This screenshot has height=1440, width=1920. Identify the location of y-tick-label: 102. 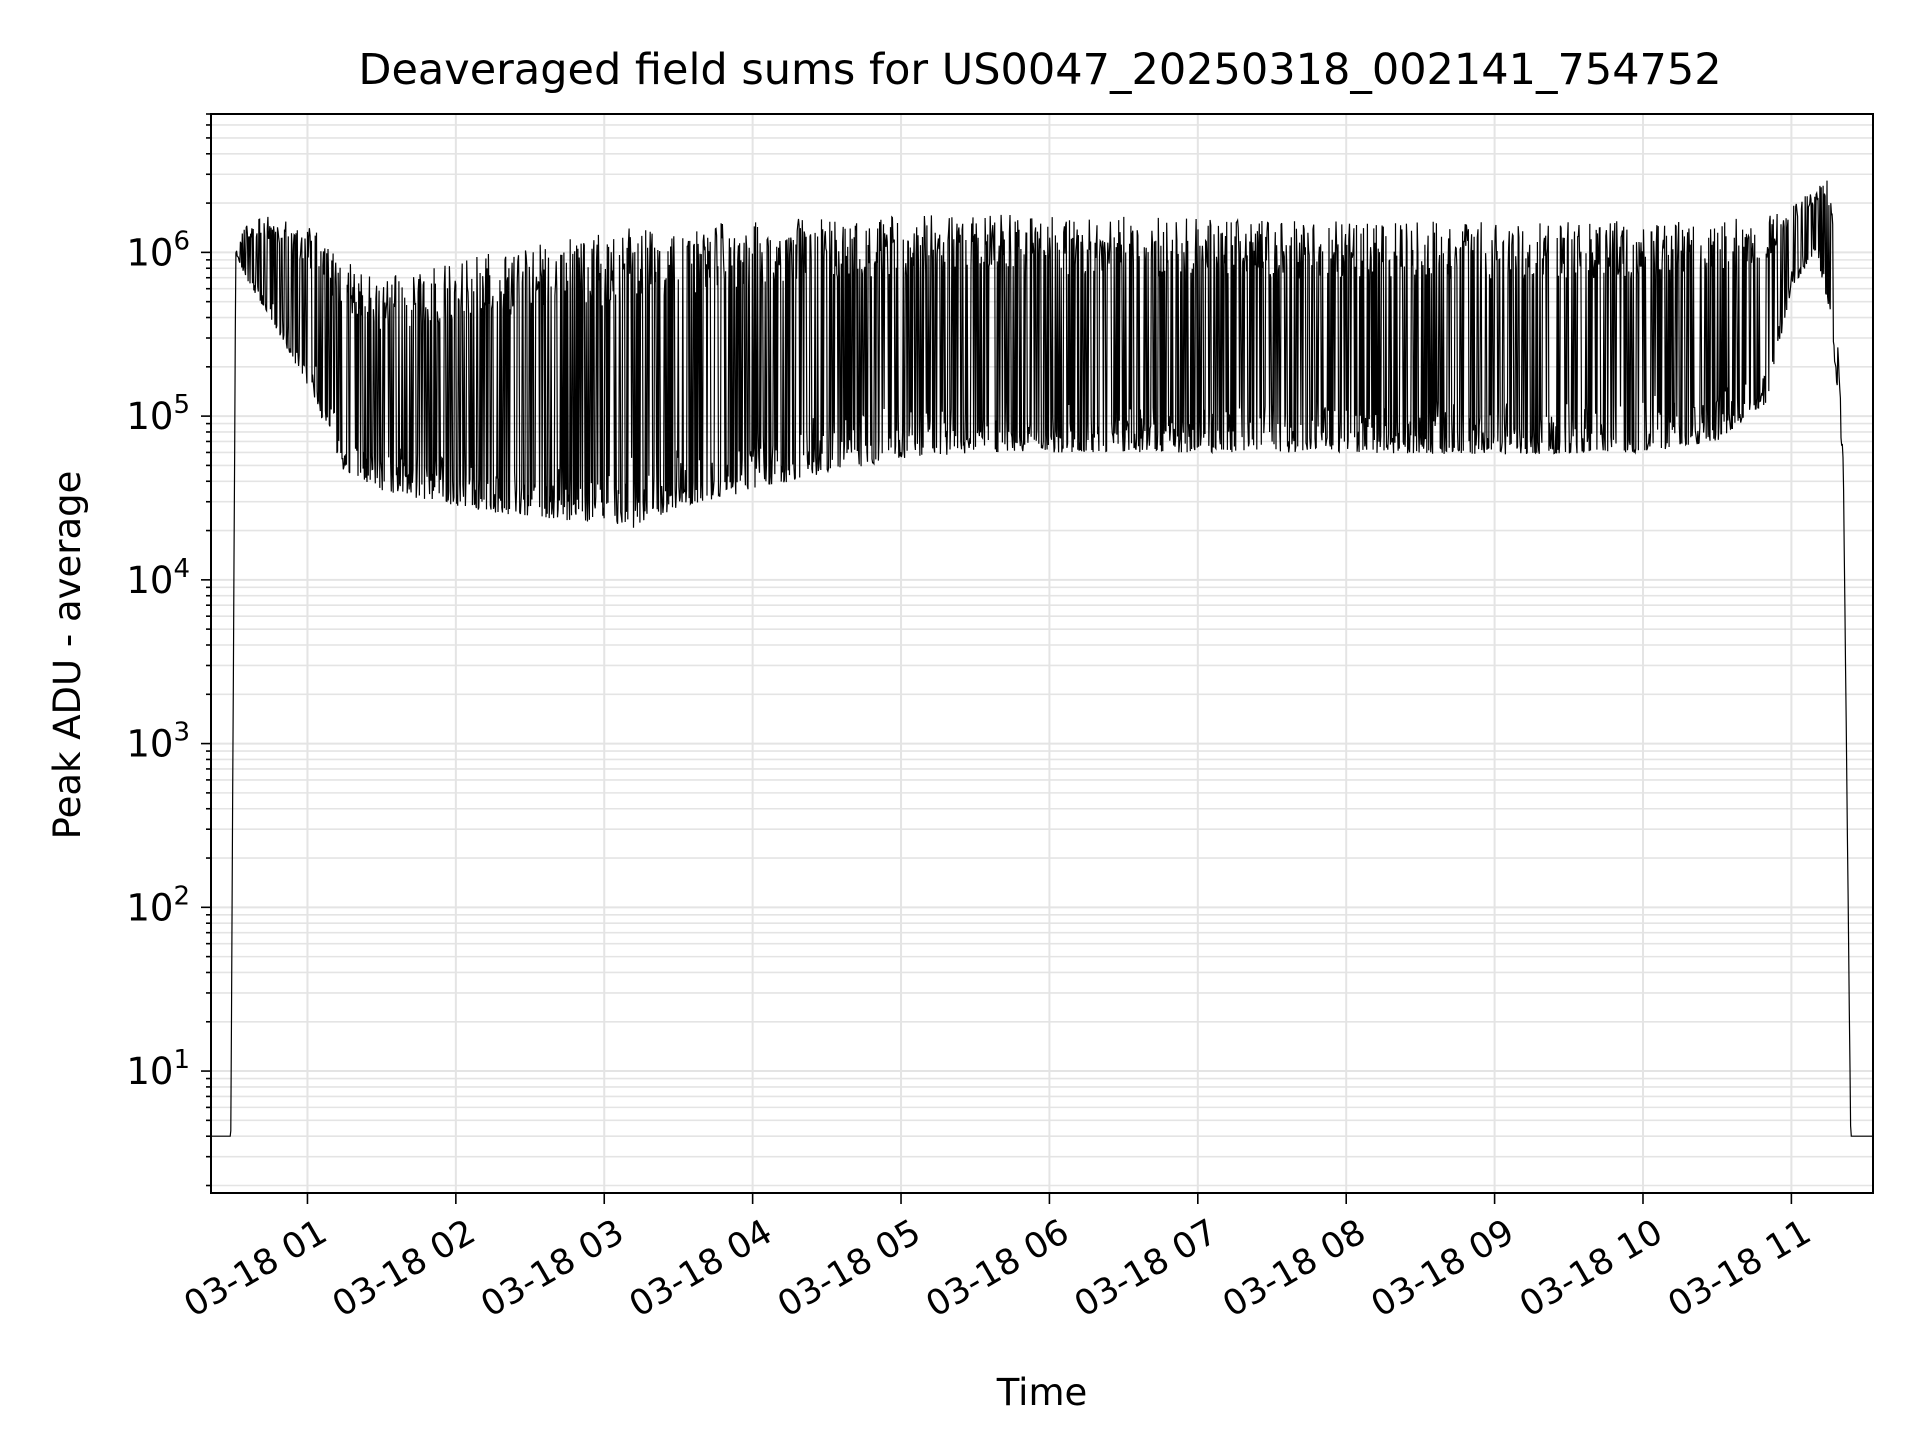
(158, 905).